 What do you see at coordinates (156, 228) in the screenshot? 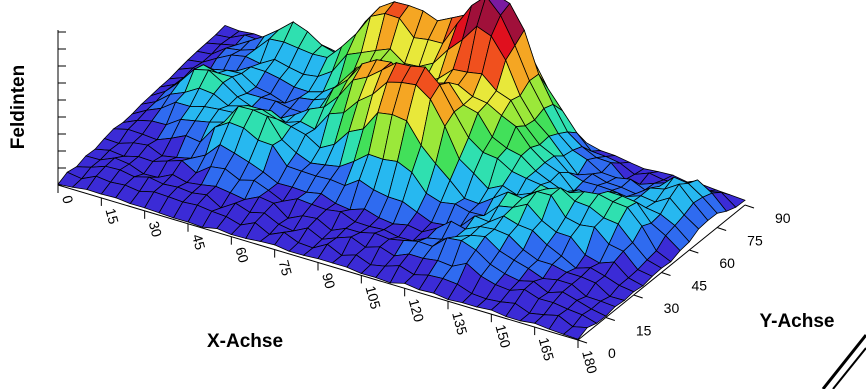
I see `x-tick-label: 30` at bounding box center [156, 228].